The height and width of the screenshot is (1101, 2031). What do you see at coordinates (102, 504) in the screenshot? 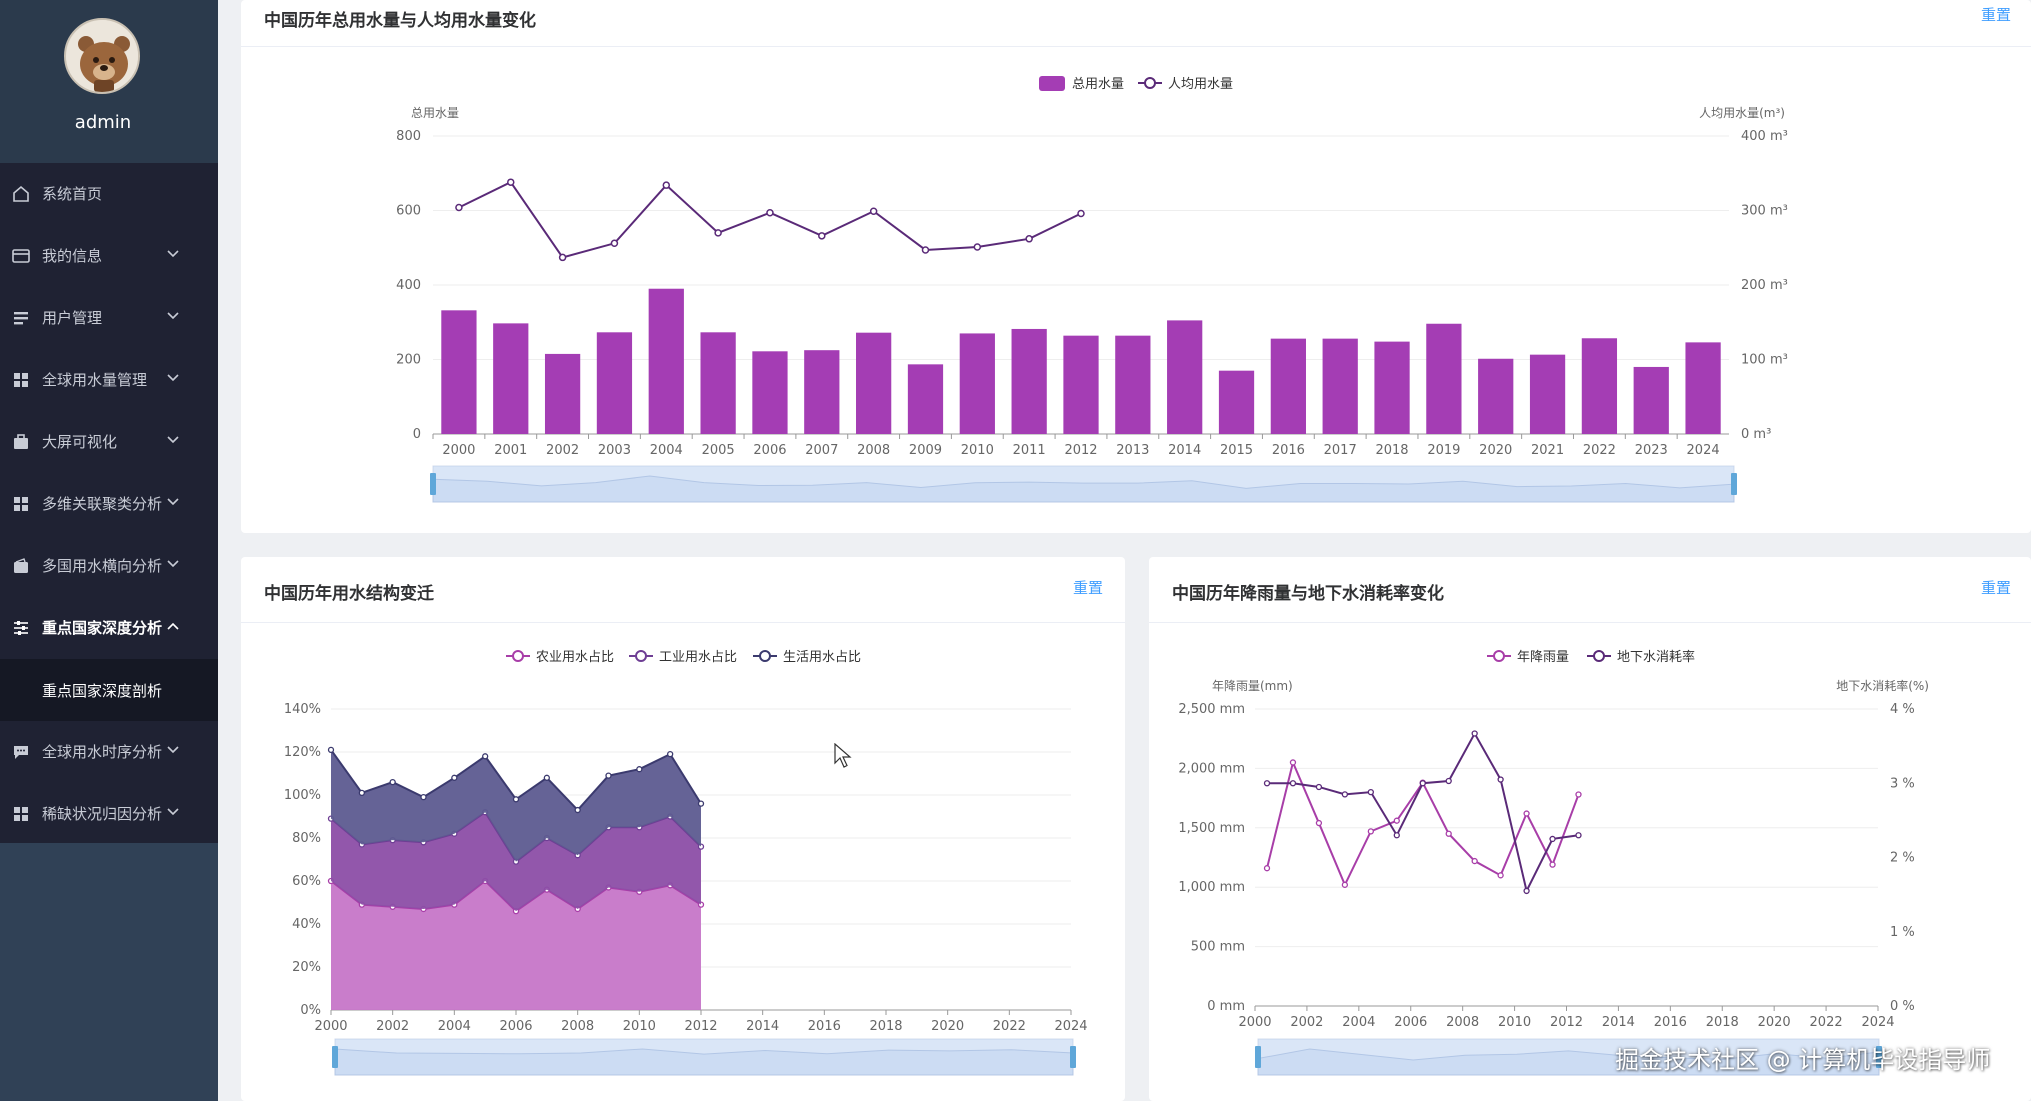
I see `menu-item-label: 多维关联聚类分析` at bounding box center [102, 504].